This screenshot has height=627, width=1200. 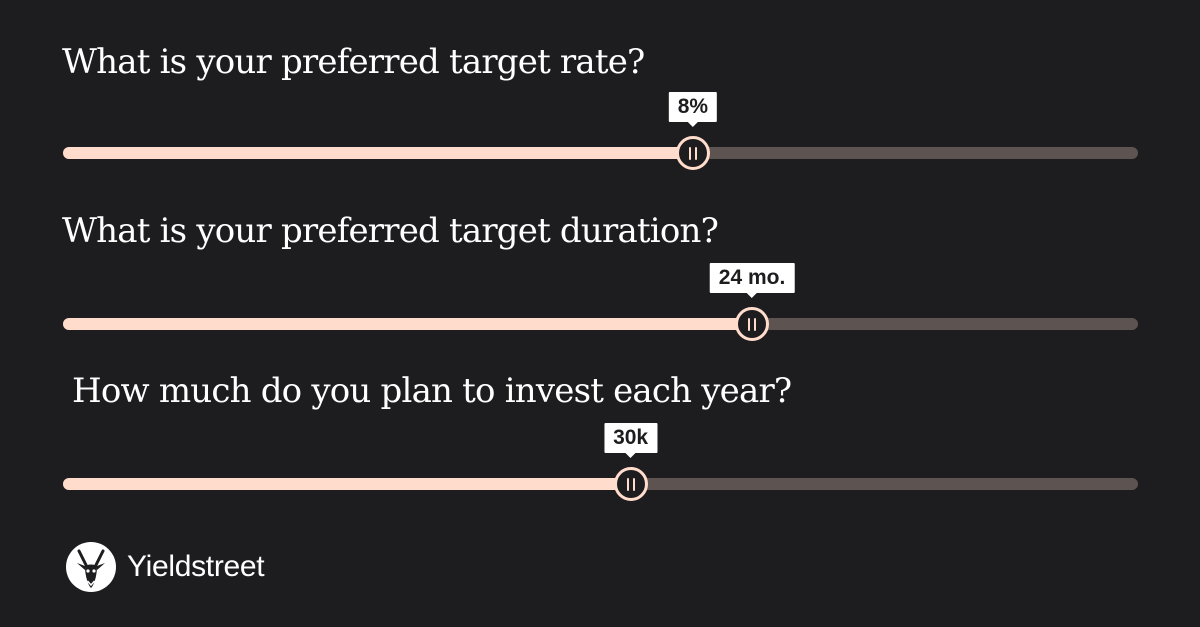 What do you see at coordinates (91, 567) in the screenshot?
I see `antelope-head-icon` at bounding box center [91, 567].